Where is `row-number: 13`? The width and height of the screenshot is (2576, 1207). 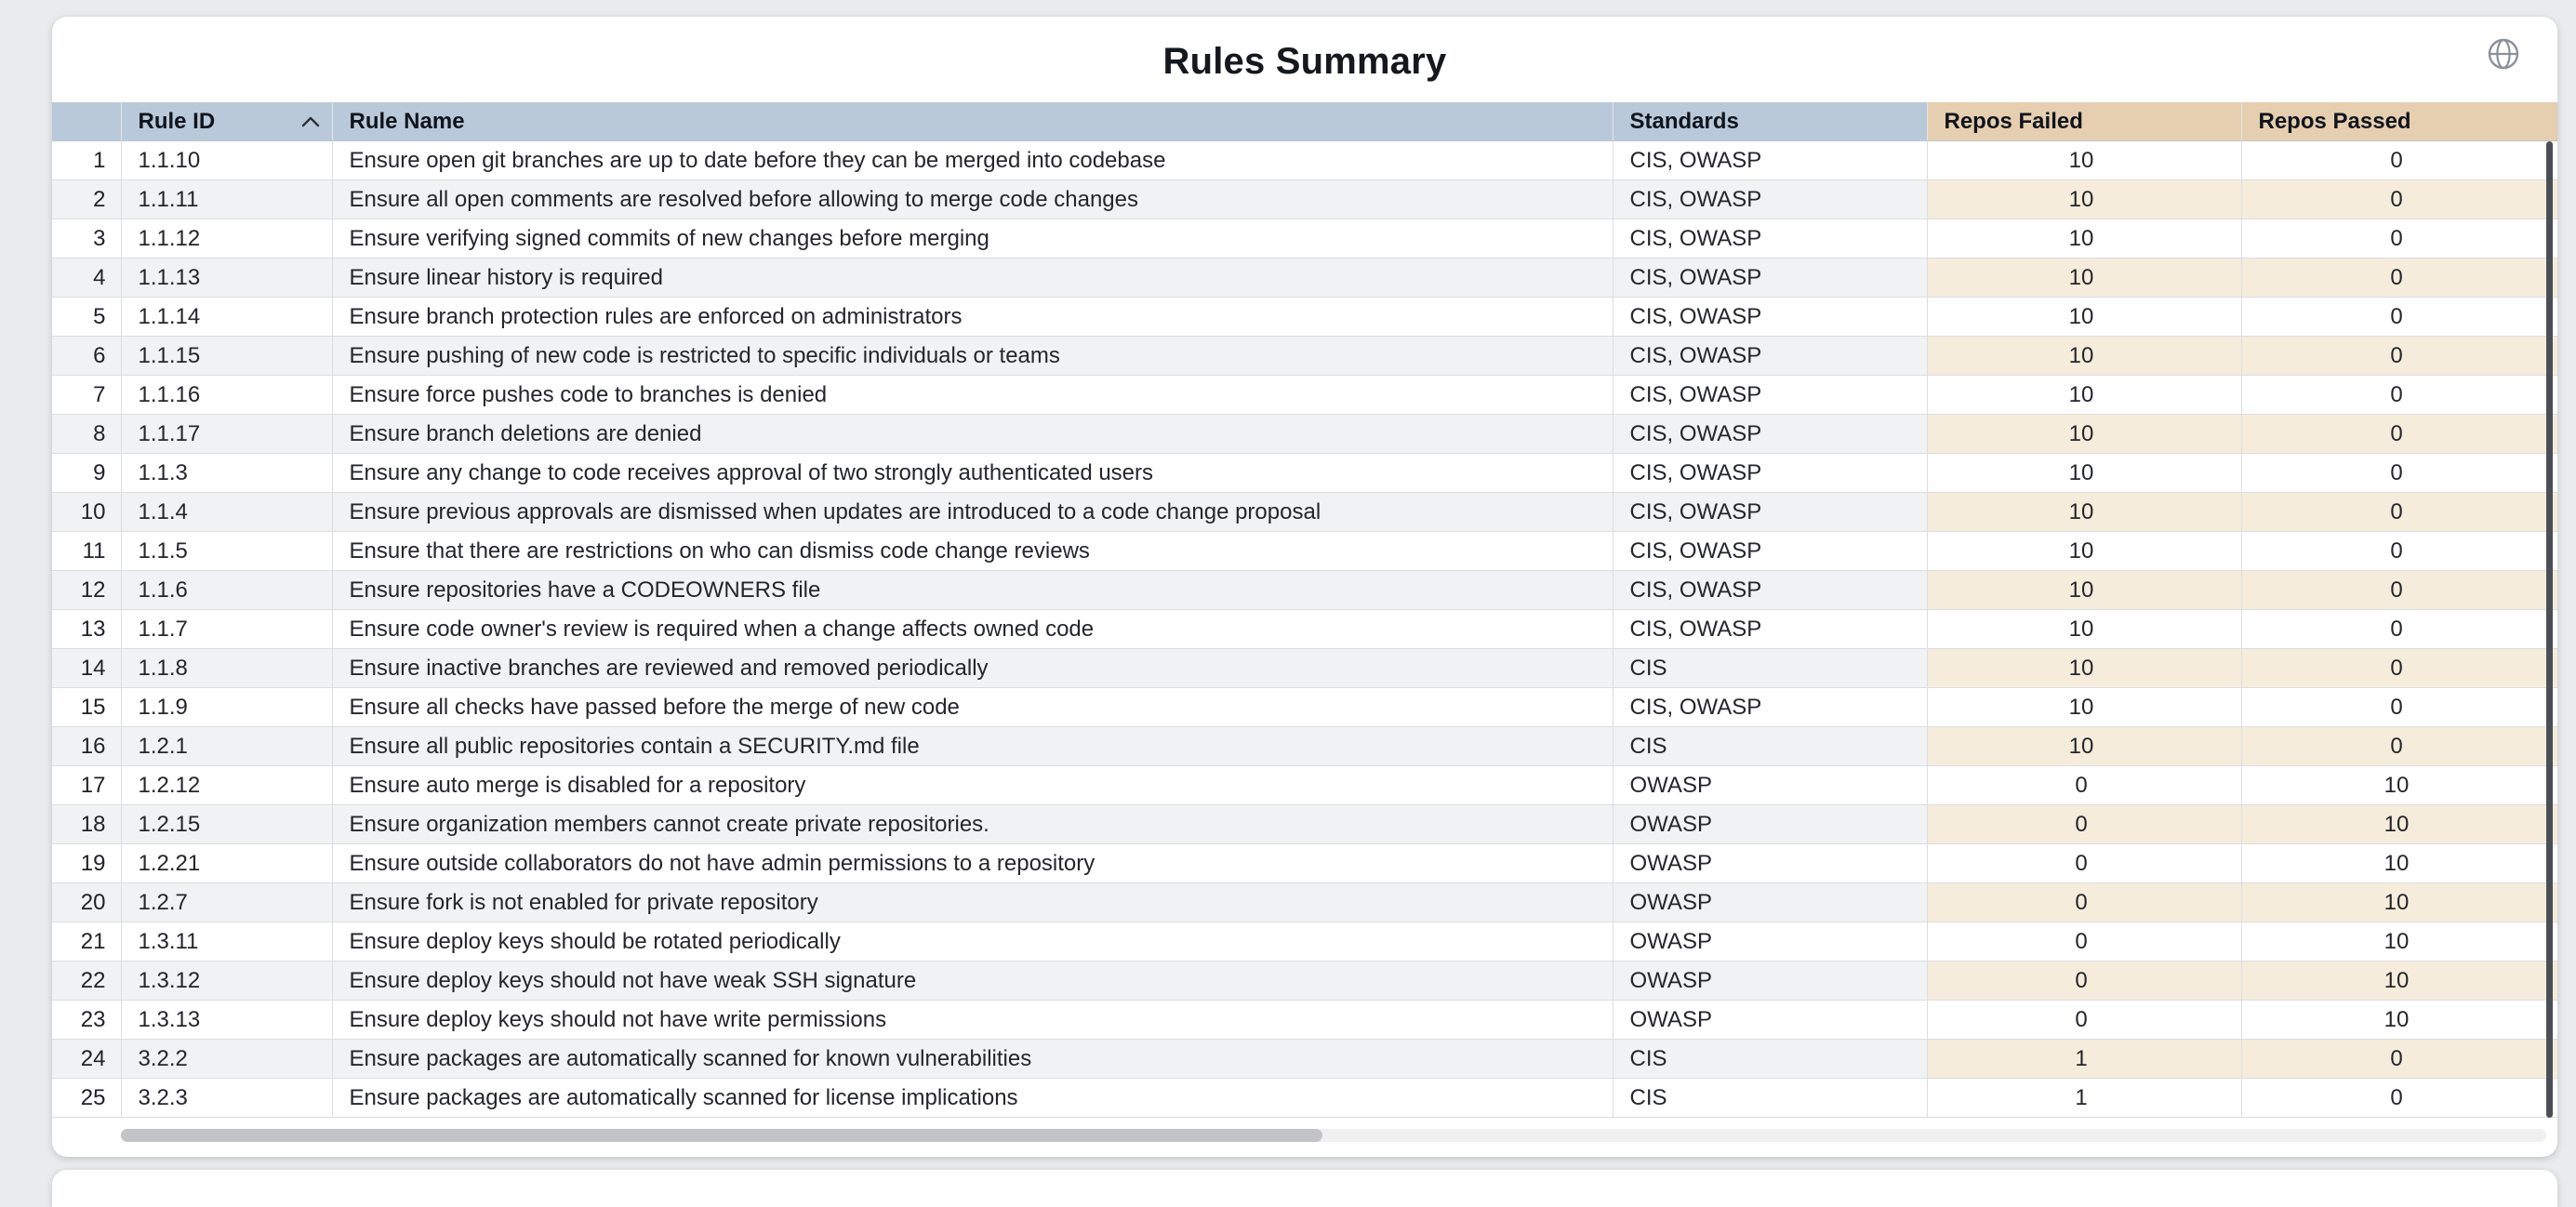 row-number: 13 is located at coordinates (87, 629).